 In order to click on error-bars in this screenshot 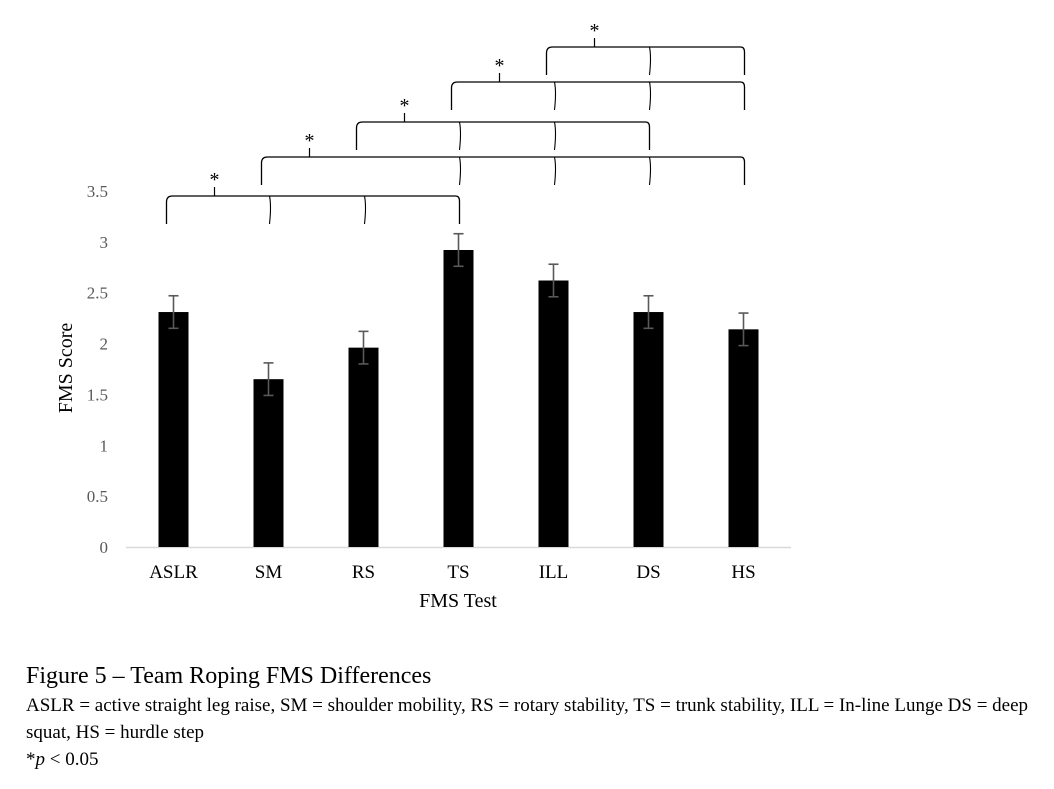, I will do `click(458, 314)`.